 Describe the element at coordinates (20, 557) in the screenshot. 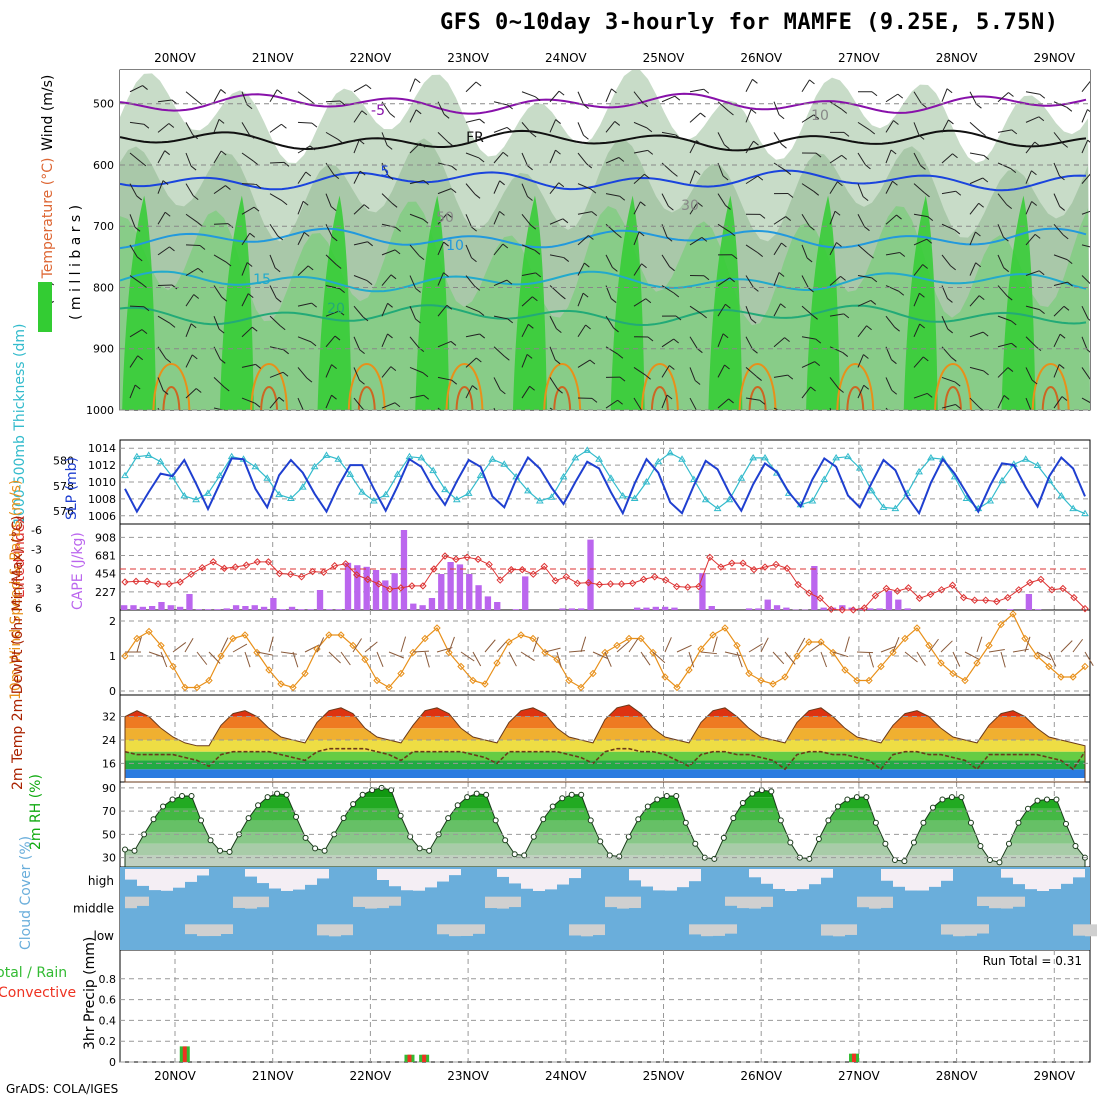

I see `li-ylabel: Lifted Index` at that location.